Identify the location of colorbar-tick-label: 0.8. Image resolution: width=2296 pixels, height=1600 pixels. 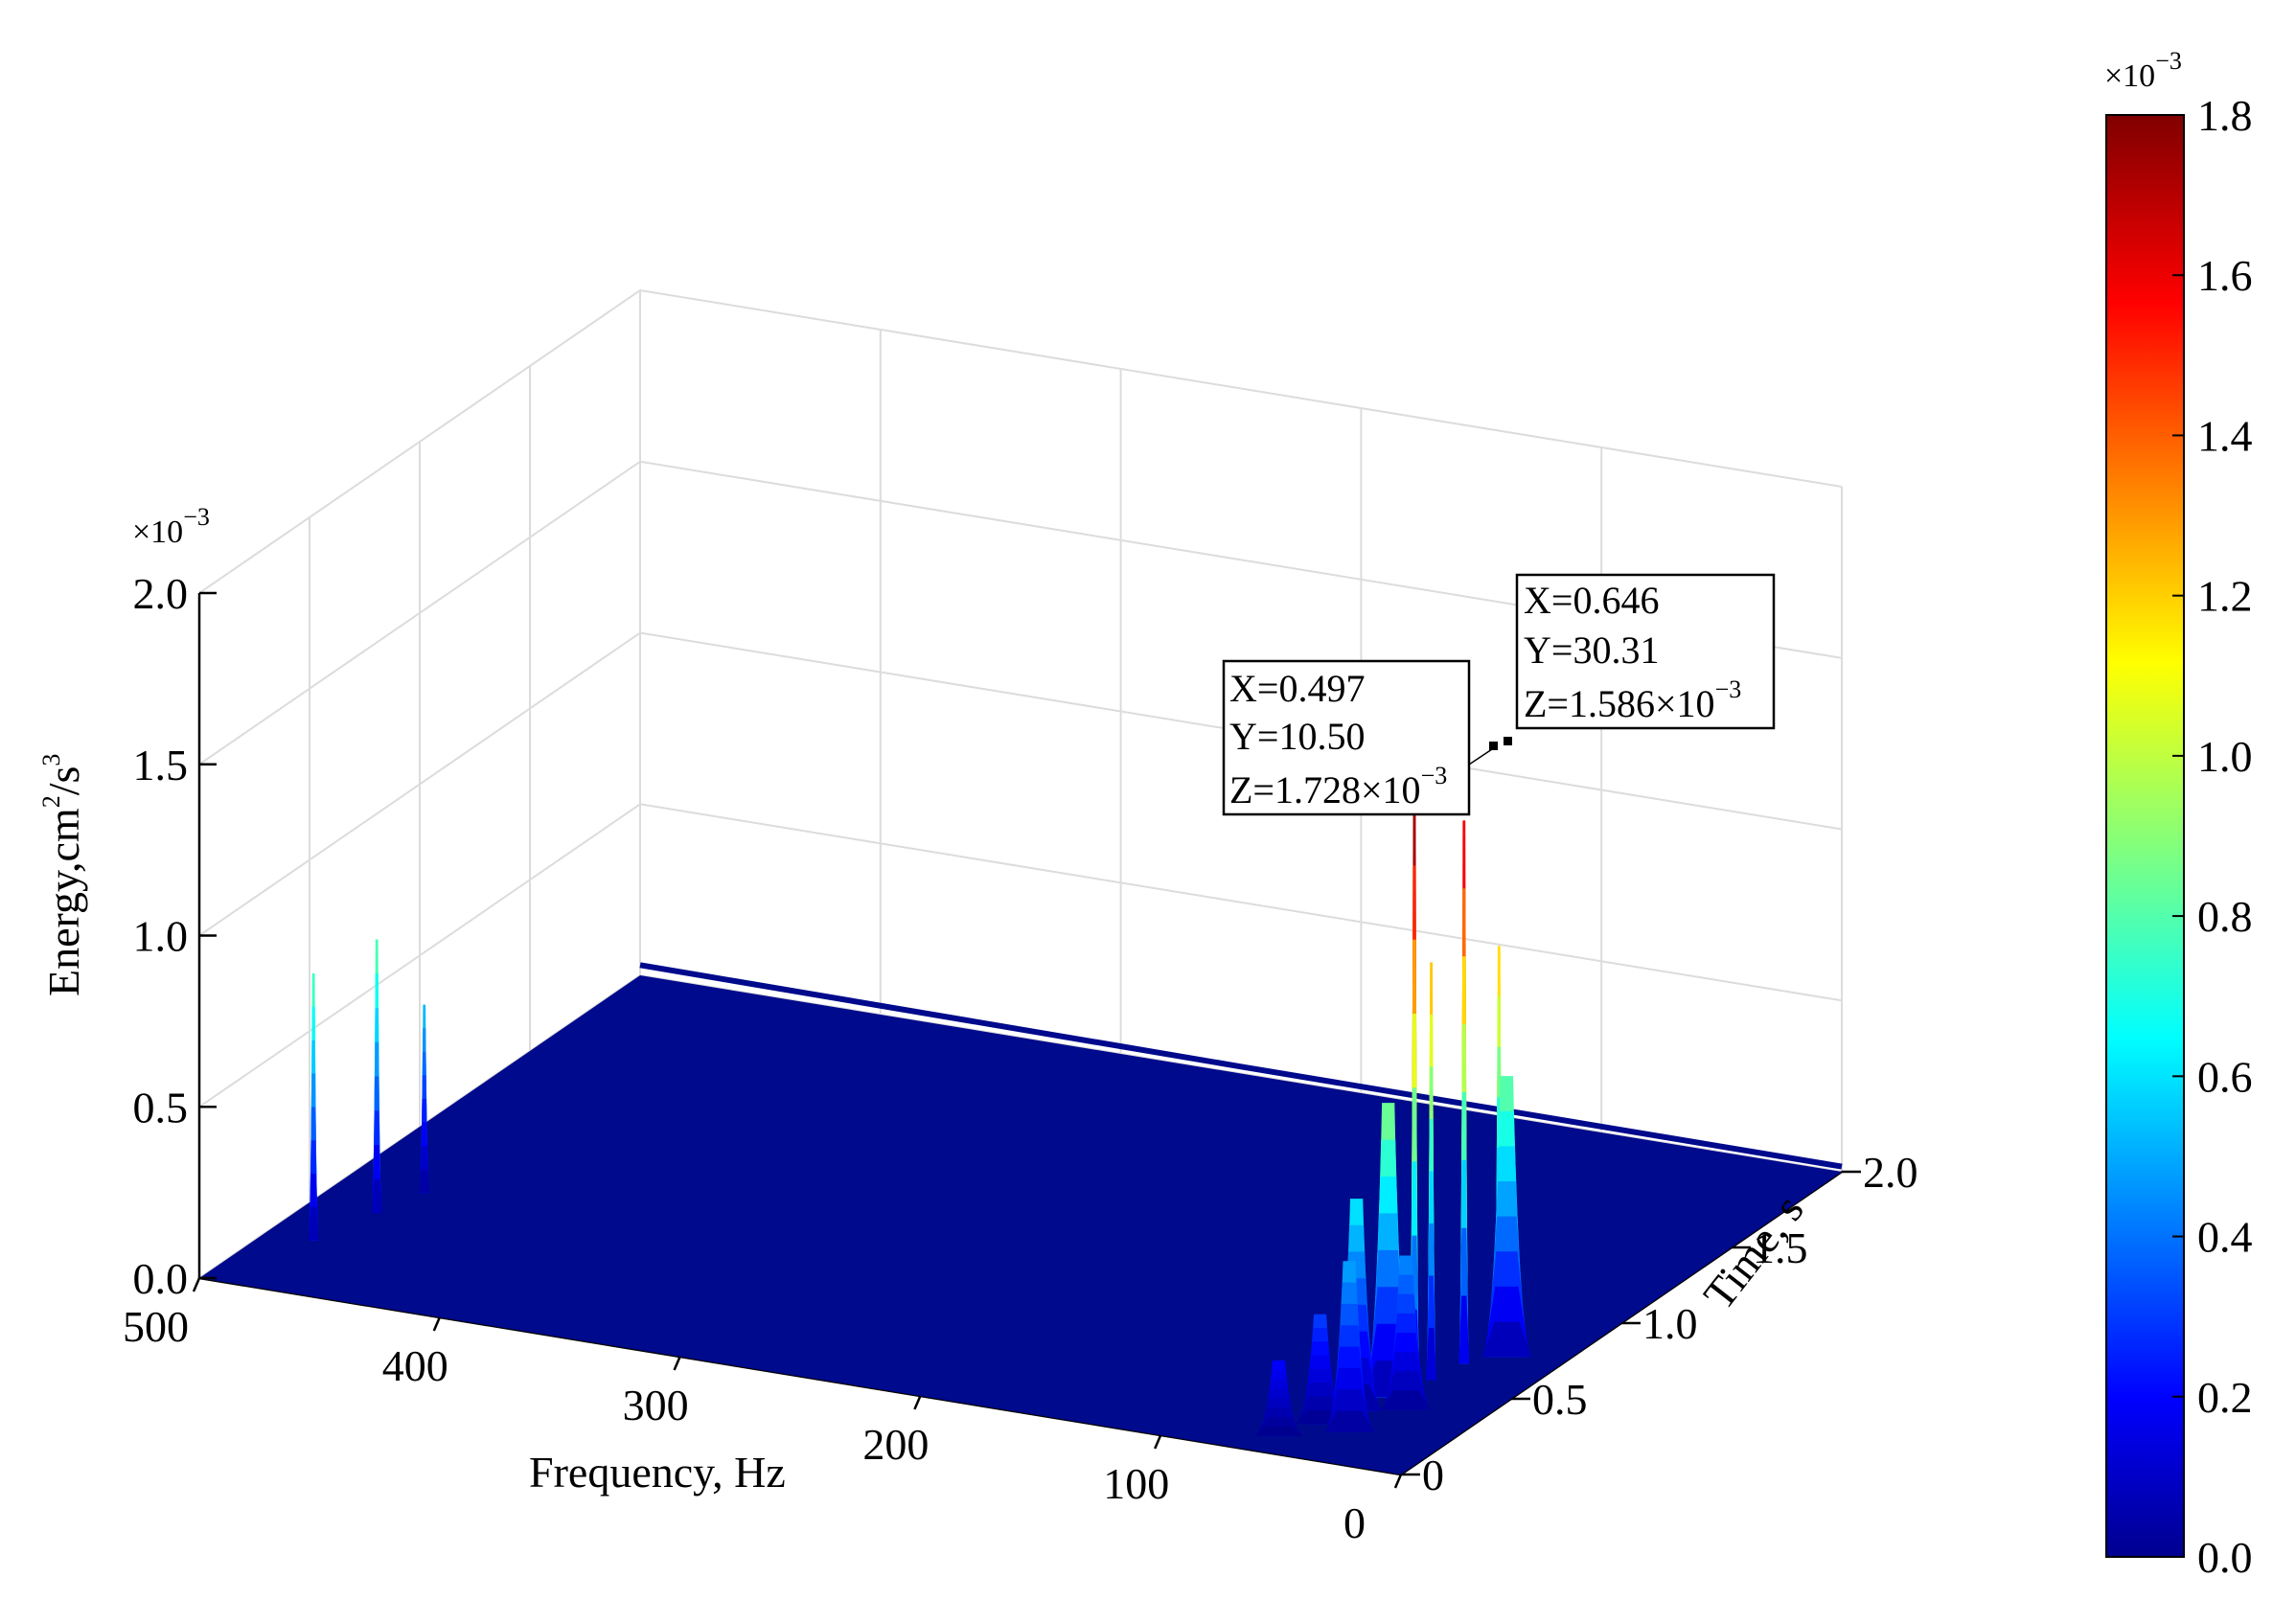
(2225, 916).